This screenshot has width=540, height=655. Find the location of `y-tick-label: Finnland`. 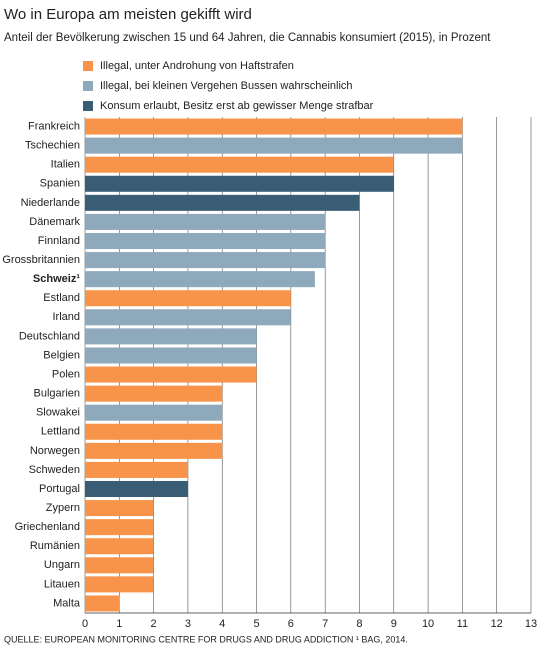

y-tick-label: Finnland is located at coordinates (59, 241).